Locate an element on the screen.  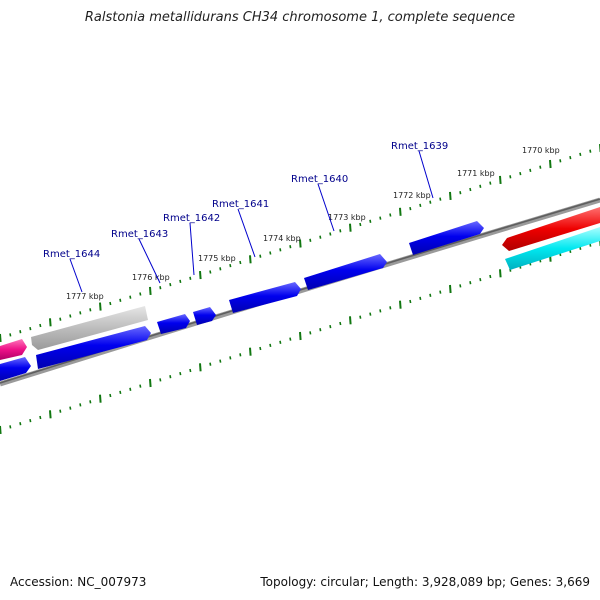
scale-label: 1774 kbp is located at coordinates (282, 238).